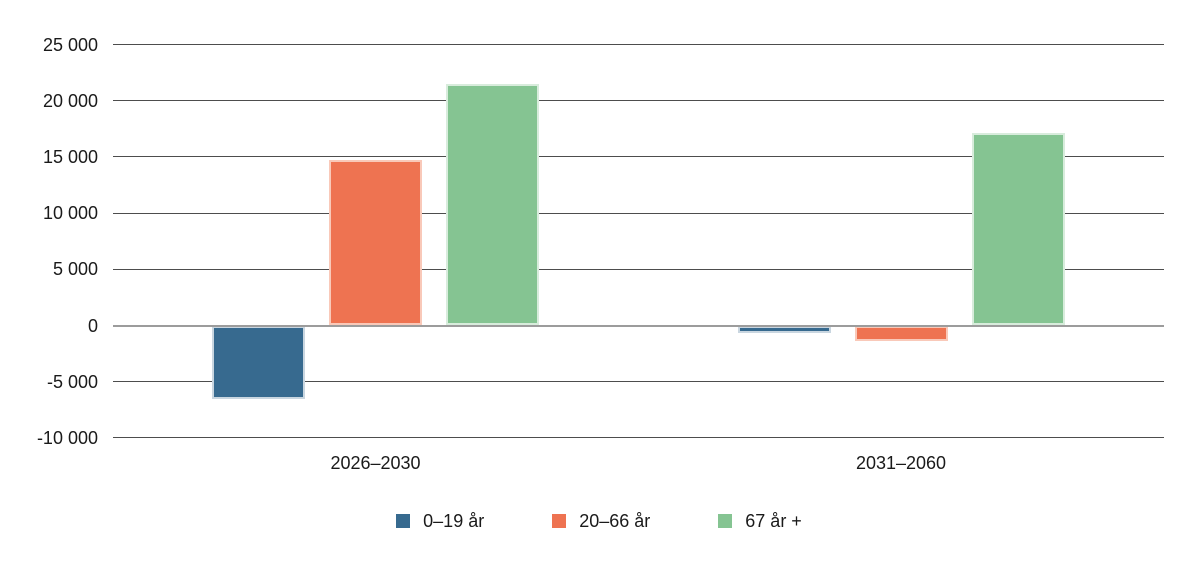 Image resolution: width=1198 pixels, height=568 pixels. What do you see at coordinates (375, 463) in the screenshot?
I see `category-label: 2026–2030` at bounding box center [375, 463].